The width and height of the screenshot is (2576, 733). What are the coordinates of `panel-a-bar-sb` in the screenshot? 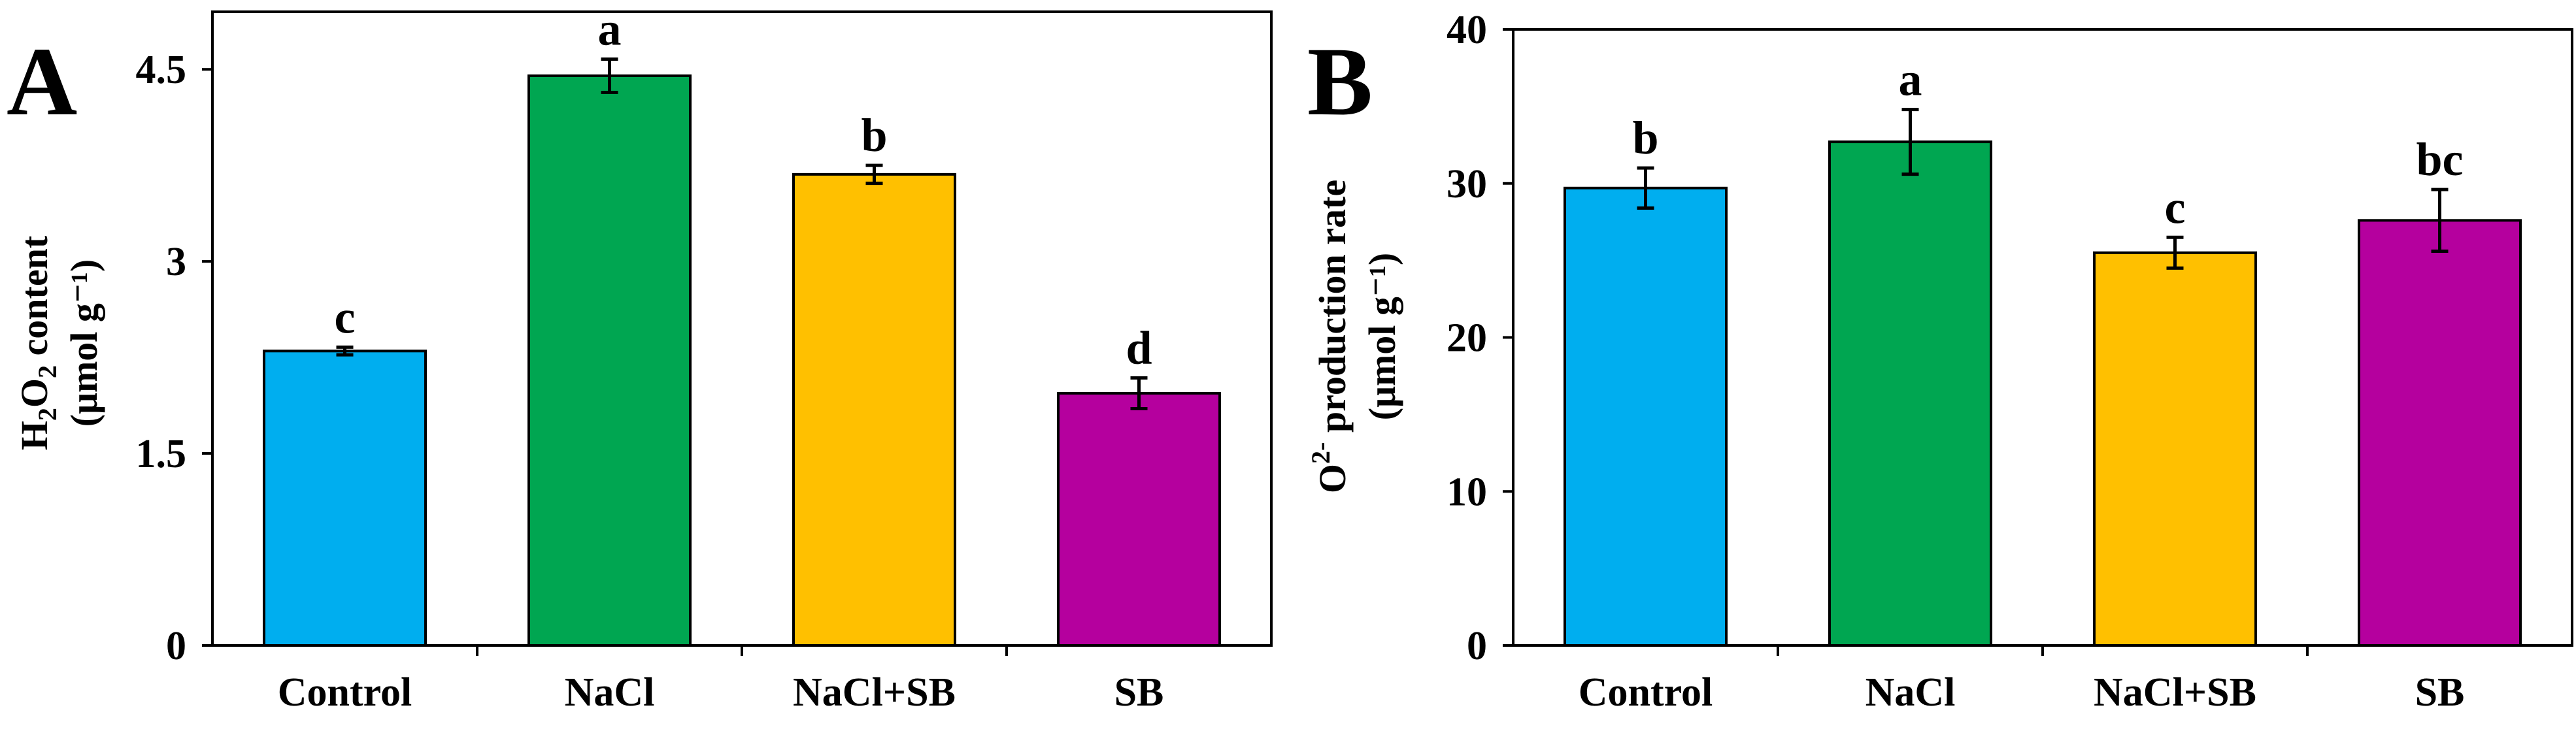 It's located at (1139, 519).